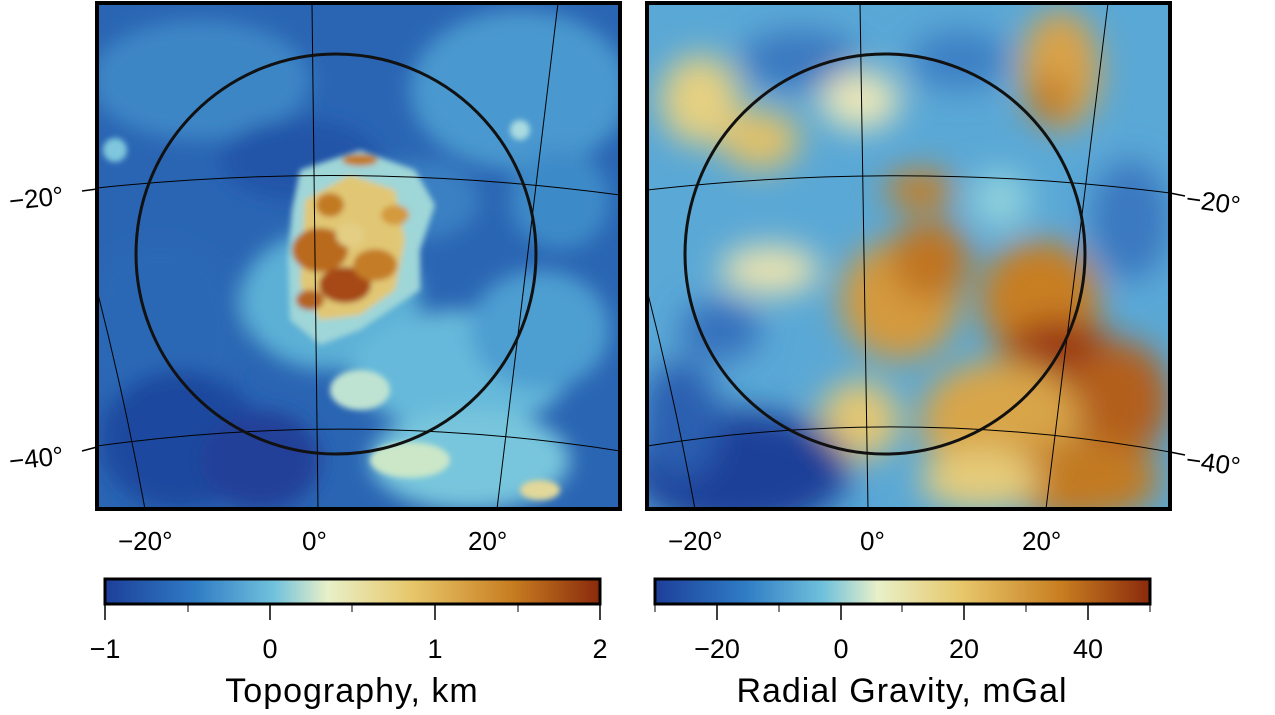  Describe the element at coordinates (901, 691) in the screenshot. I see `gravity-colorbar-label: Radial Gravity, mGal` at that location.